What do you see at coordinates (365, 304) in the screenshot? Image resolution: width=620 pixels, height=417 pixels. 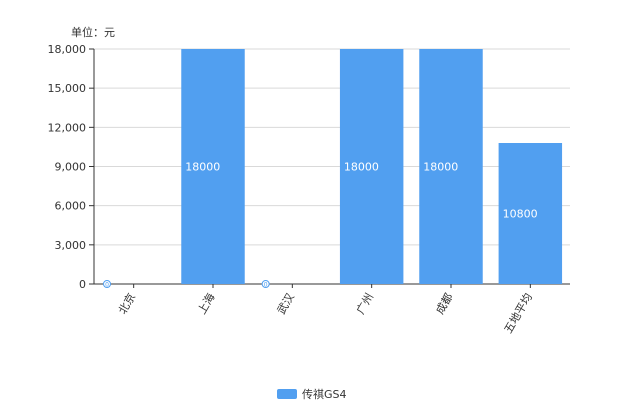 I see `x-tick-label: 广州` at bounding box center [365, 304].